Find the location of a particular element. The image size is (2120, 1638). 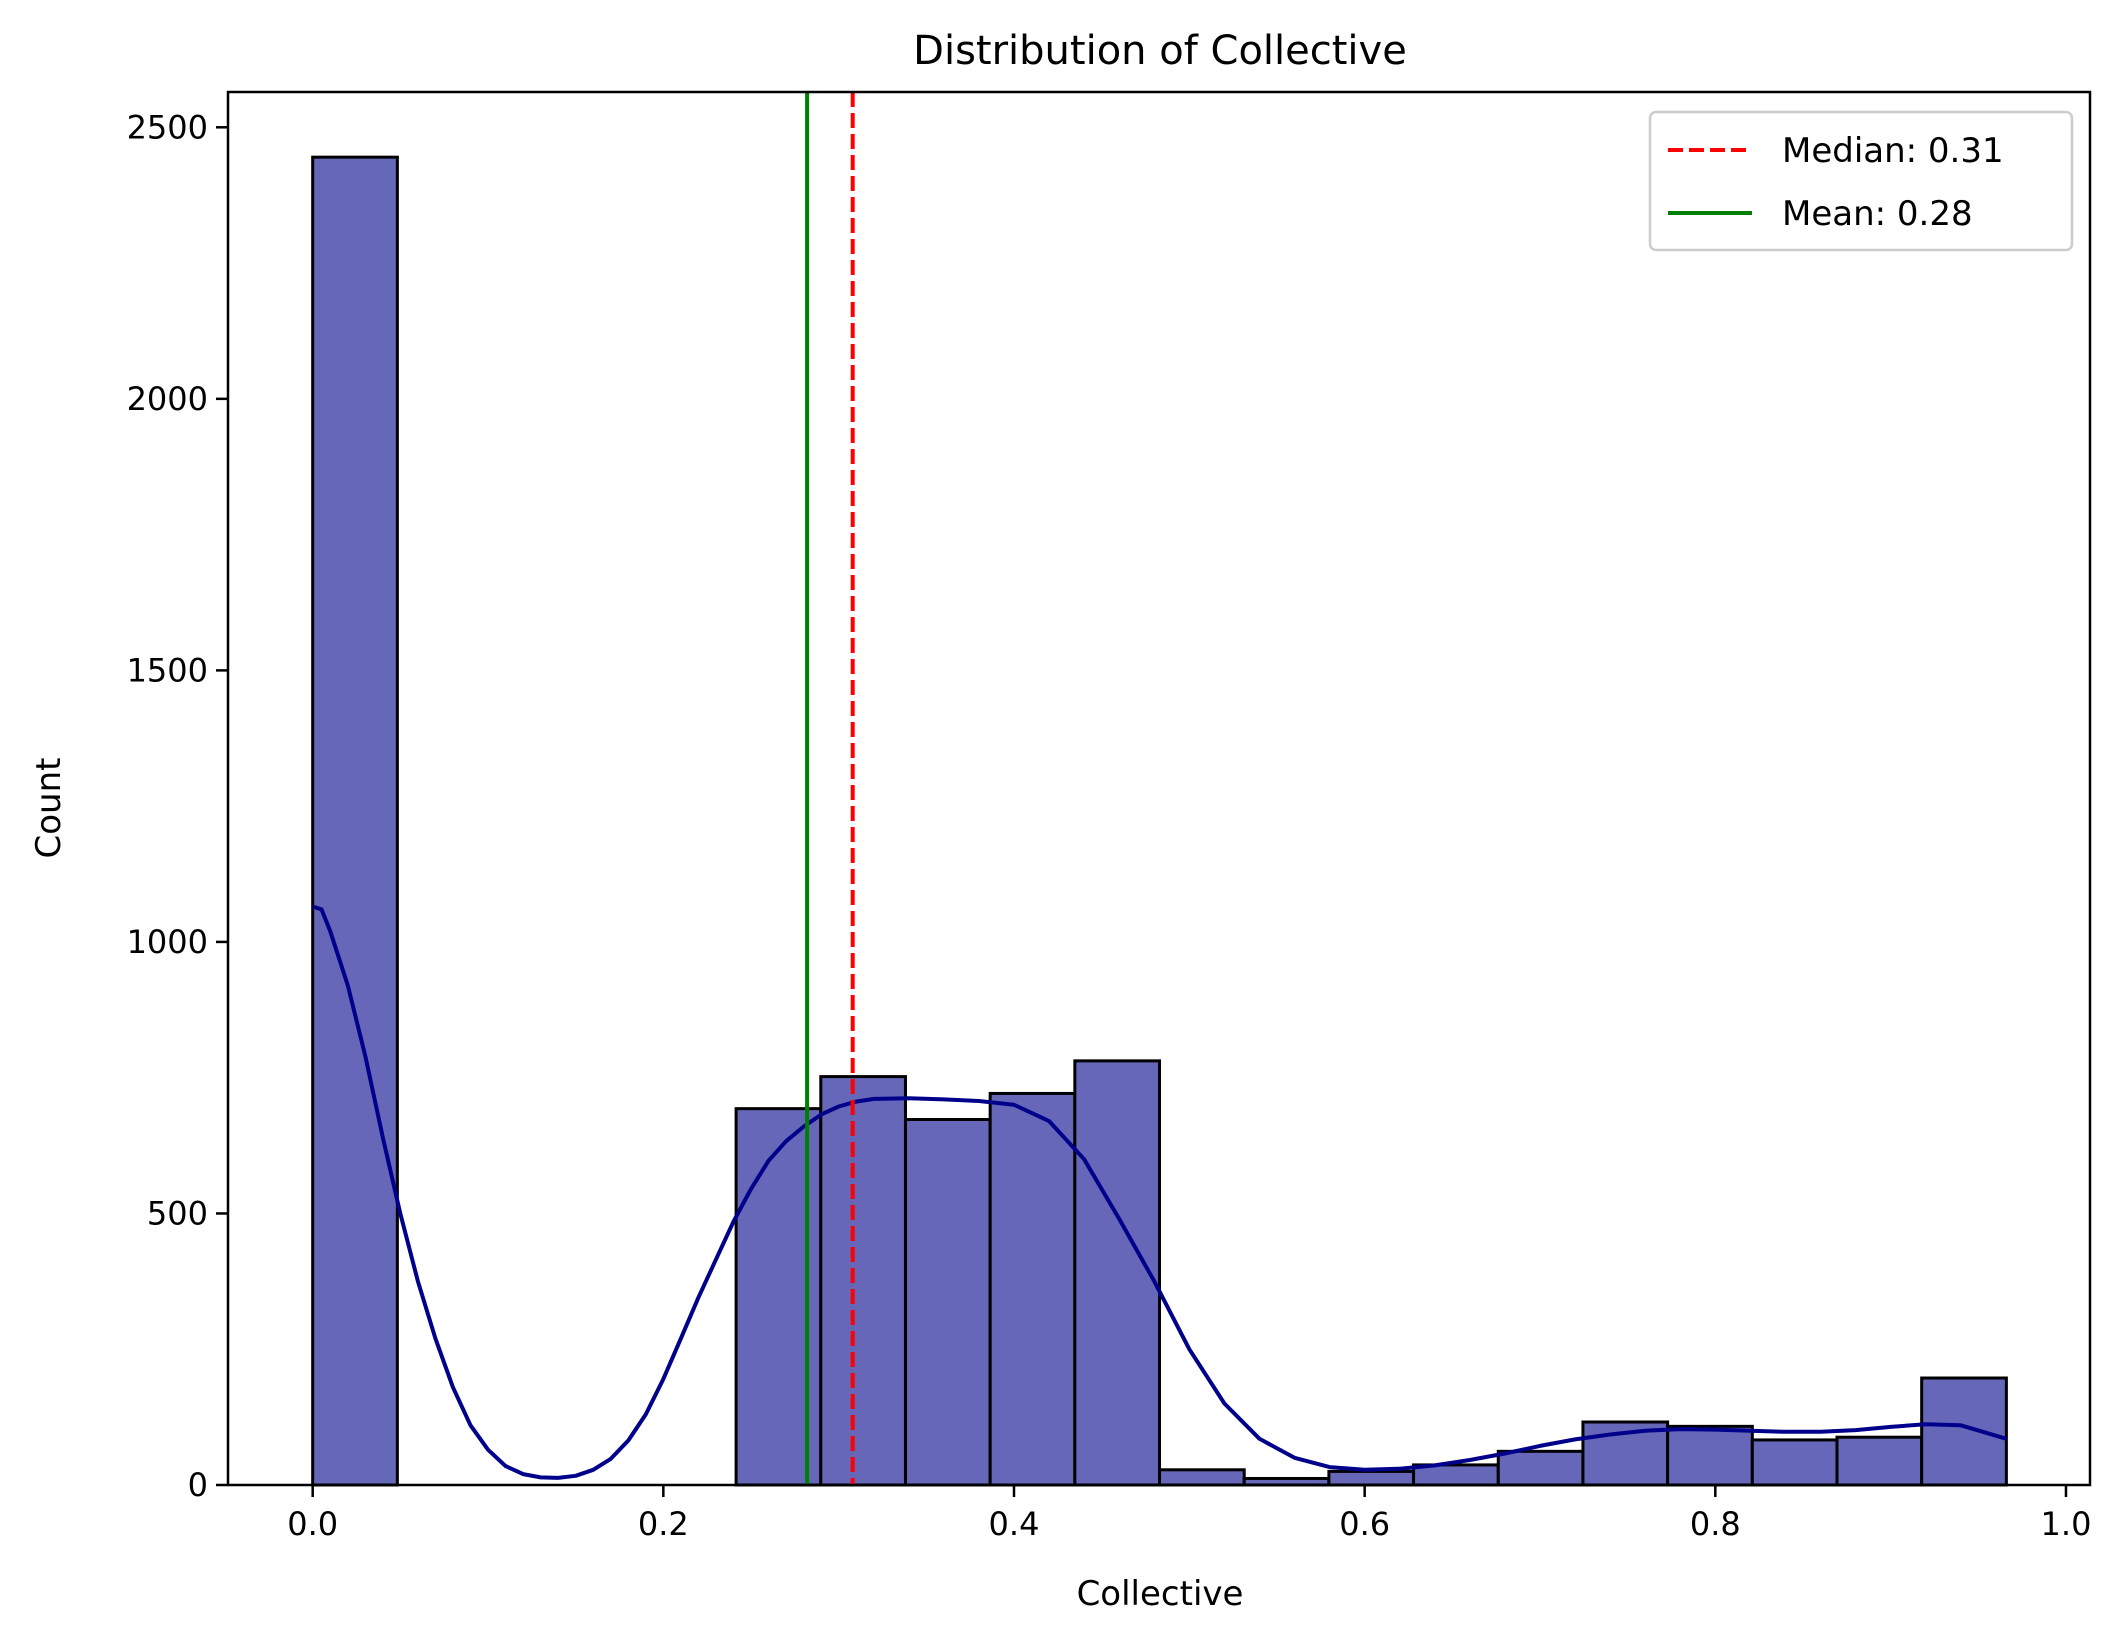

reference-lines is located at coordinates (830, 788).